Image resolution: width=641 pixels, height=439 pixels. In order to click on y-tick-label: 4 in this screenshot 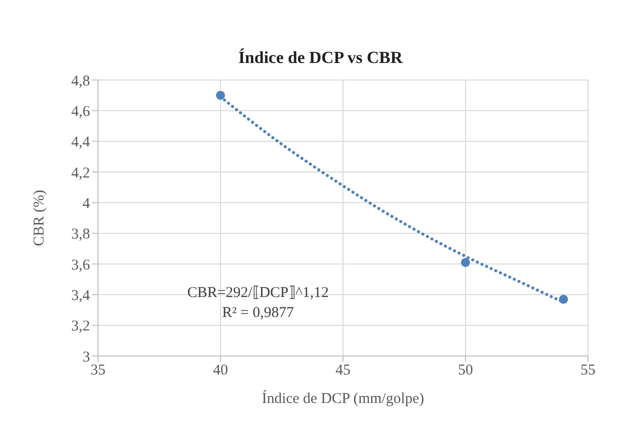, I will do `click(86, 204)`.